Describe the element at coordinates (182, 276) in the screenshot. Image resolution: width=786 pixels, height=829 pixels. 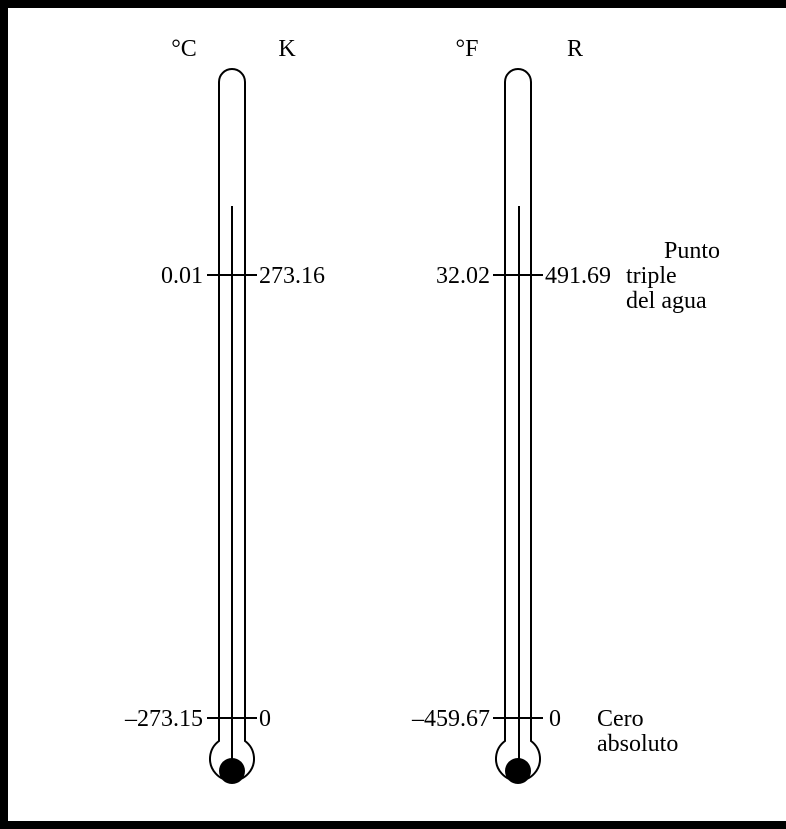
I see `triple-point-celsius-value: 0.01` at that location.